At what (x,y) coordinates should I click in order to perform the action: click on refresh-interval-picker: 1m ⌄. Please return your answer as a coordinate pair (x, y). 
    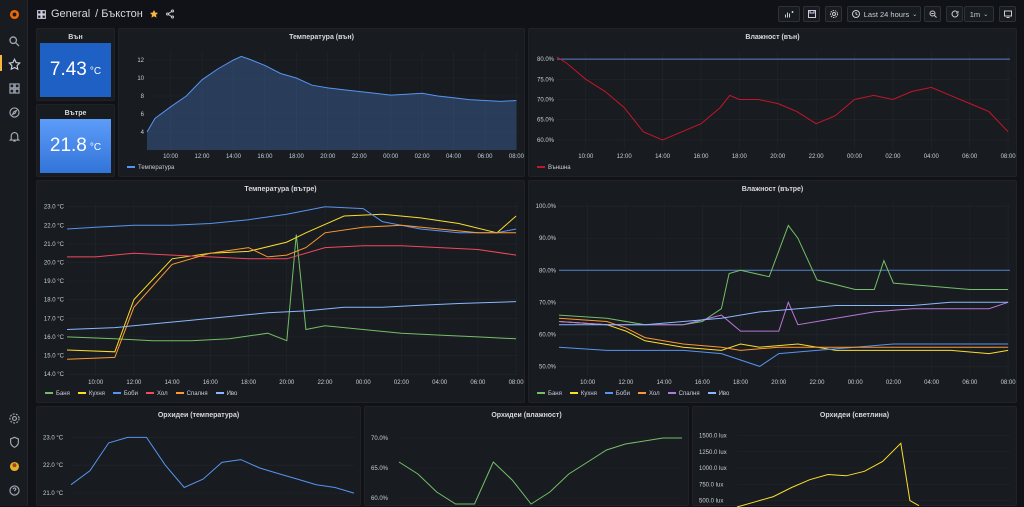
    Looking at the image, I should click on (979, 14).